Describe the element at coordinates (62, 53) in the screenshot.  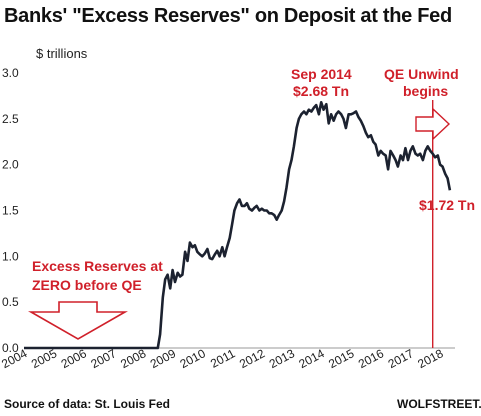
I see `y-axis-label: $ trillions` at that location.